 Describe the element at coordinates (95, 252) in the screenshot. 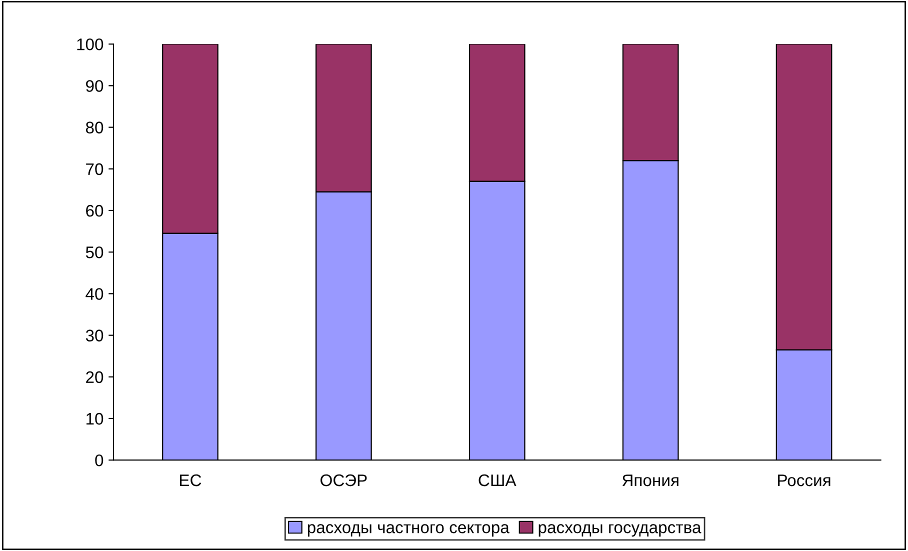

I see `y-tick-label: 50` at that location.